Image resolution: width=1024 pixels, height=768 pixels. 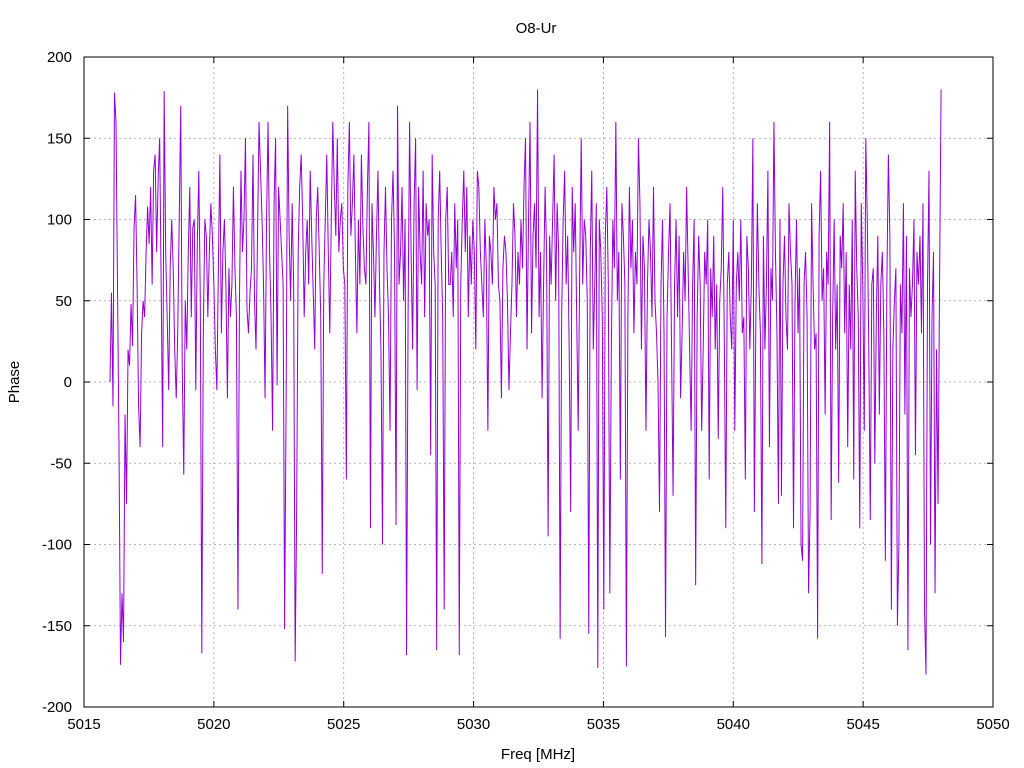 I want to click on x-tick-label: 5045, so click(x=862, y=724).